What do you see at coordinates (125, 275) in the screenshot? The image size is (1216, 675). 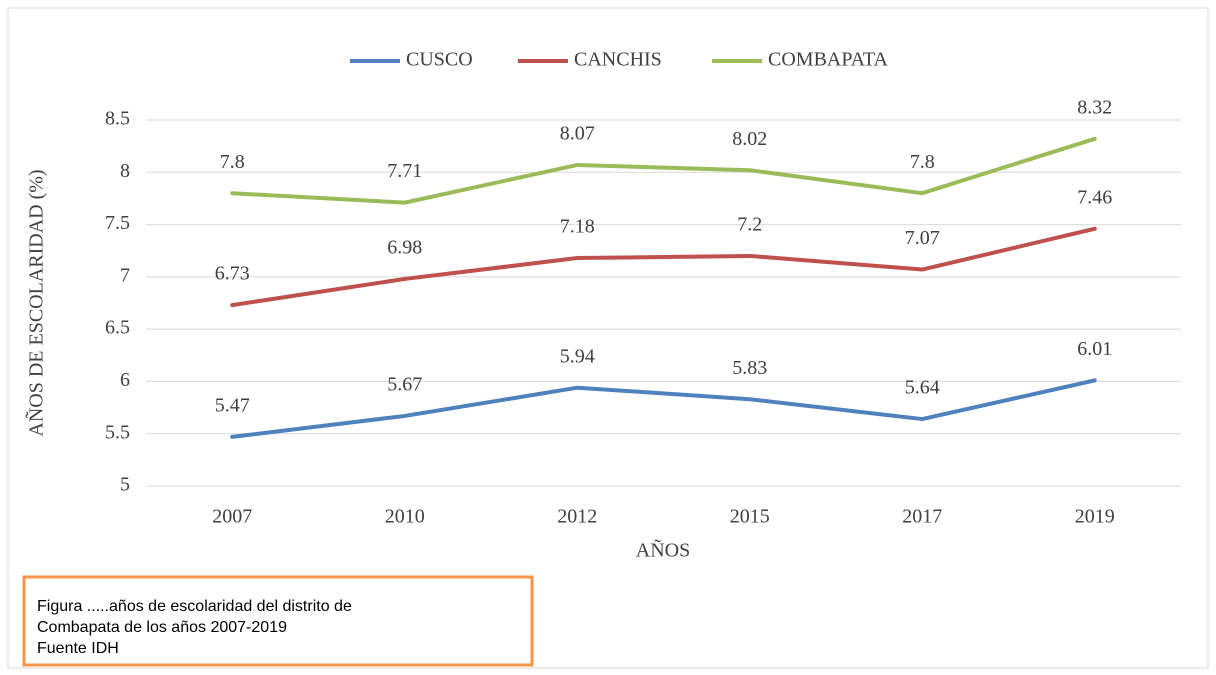 I see `y-tick-label: 7` at bounding box center [125, 275].